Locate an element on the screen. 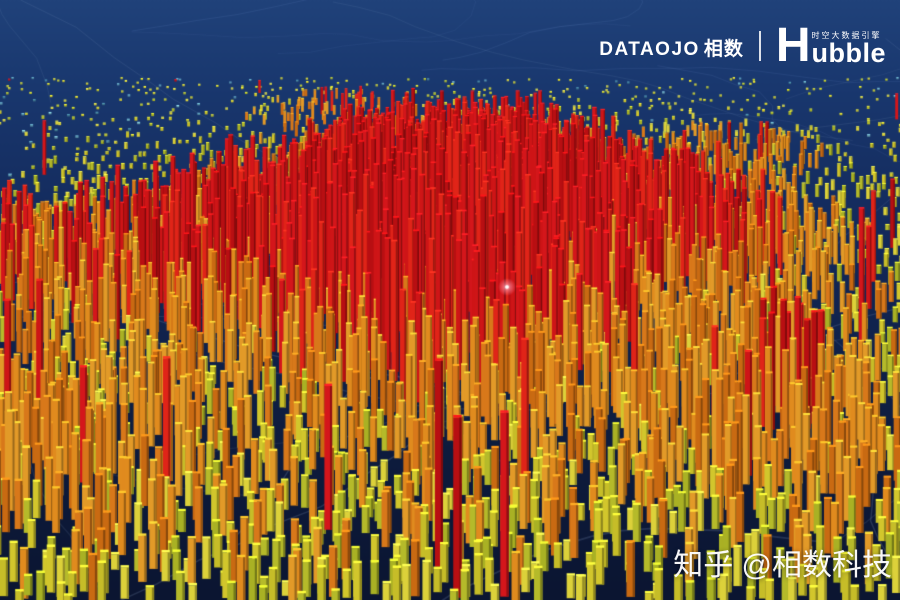 The height and width of the screenshot is (600, 900). hubble-wordmark: ubble is located at coordinates (848, 52).